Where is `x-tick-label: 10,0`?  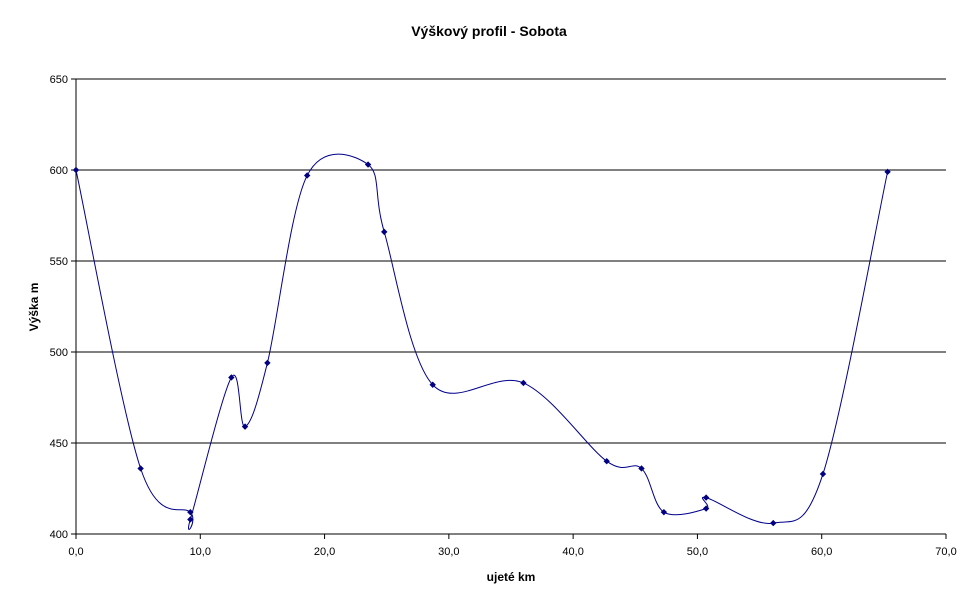 x-tick-label: 10,0 is located at coordinates (200, 552).